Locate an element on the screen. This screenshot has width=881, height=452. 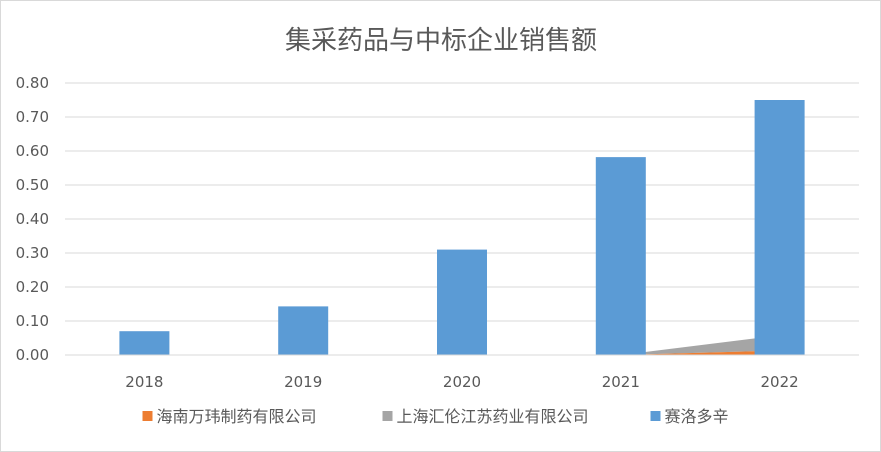
y-tick-label: 0.20 is located at coordinates (32, 287).